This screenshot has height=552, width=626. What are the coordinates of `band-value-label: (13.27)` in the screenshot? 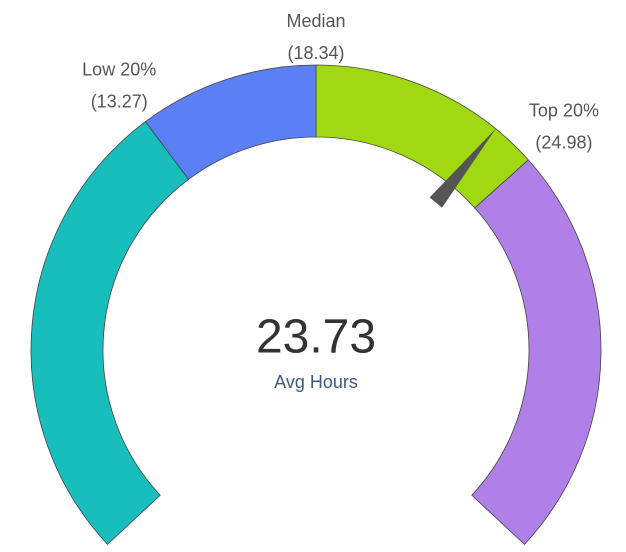 It's located at (119, 101).